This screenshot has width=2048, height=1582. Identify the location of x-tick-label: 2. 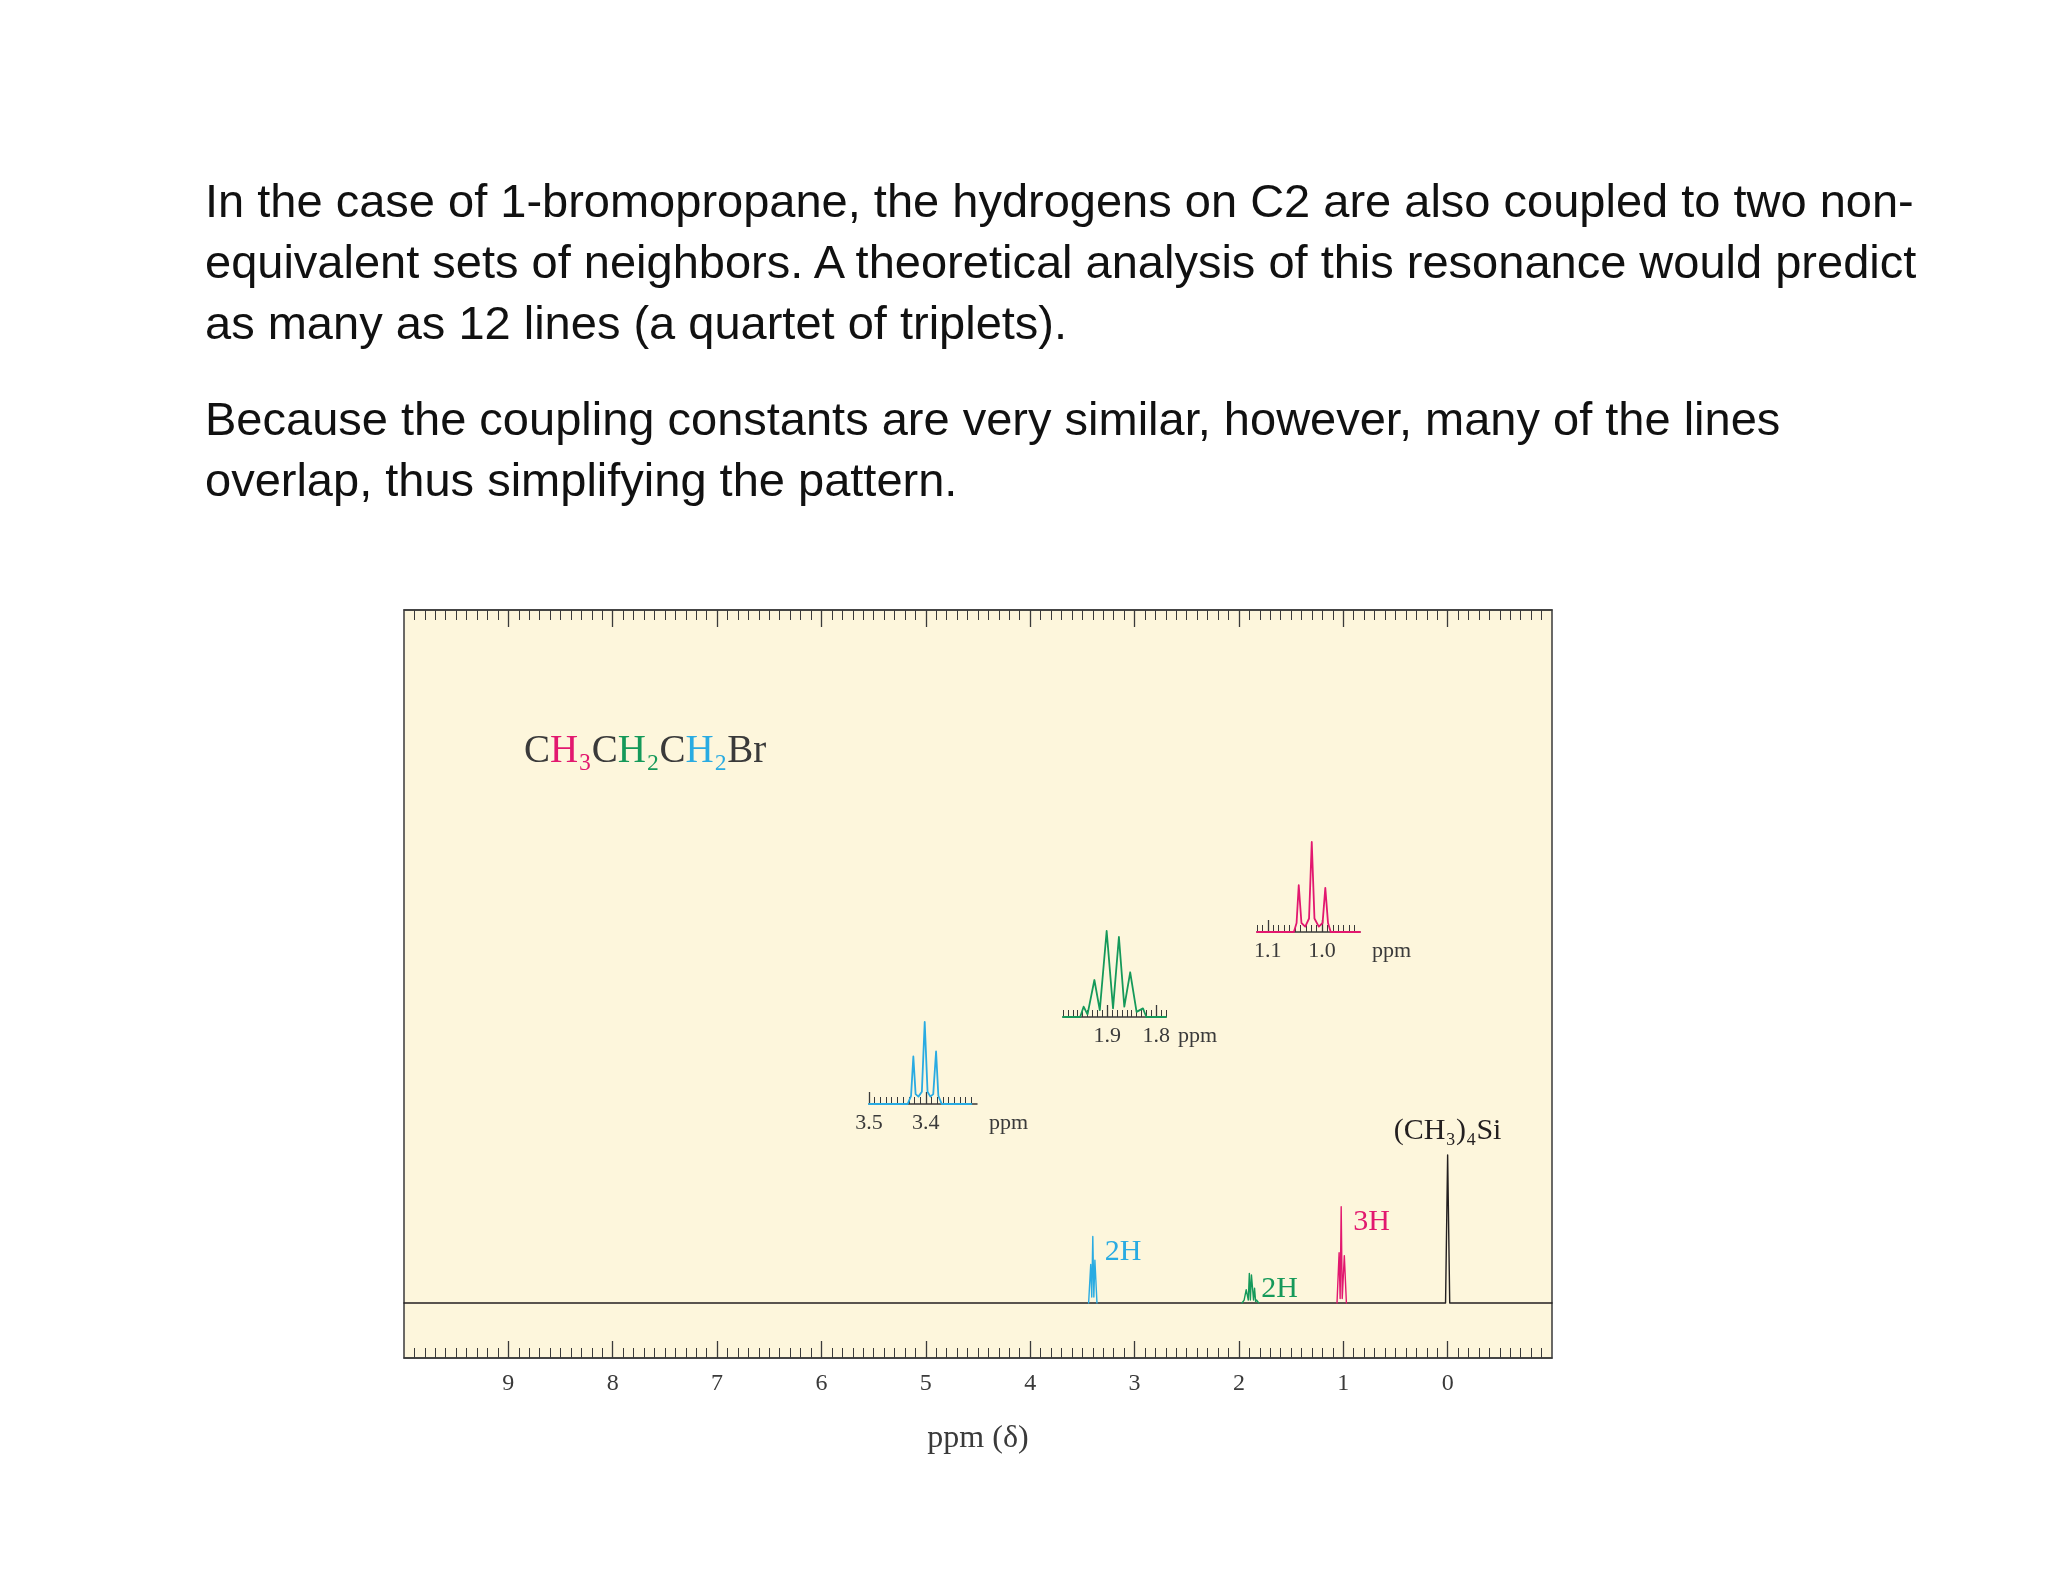
(1238, 1382).